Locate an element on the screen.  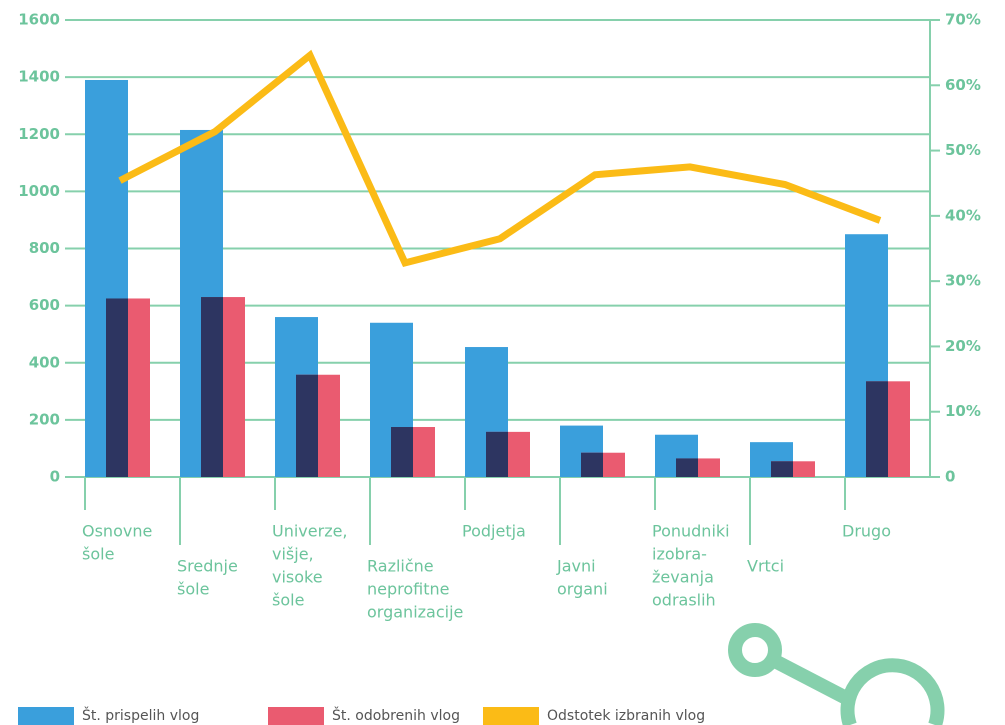
x-tick-label: Vrtci is located at coordinates (765, 566).